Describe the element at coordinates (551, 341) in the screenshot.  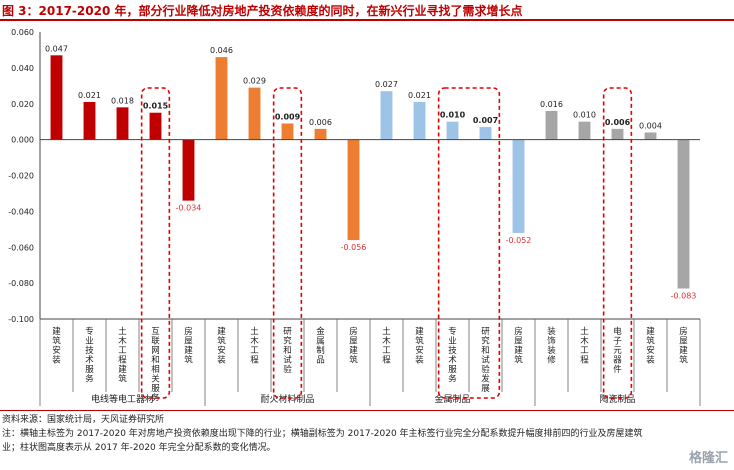
I see `category-label-char: 饰` at that location.